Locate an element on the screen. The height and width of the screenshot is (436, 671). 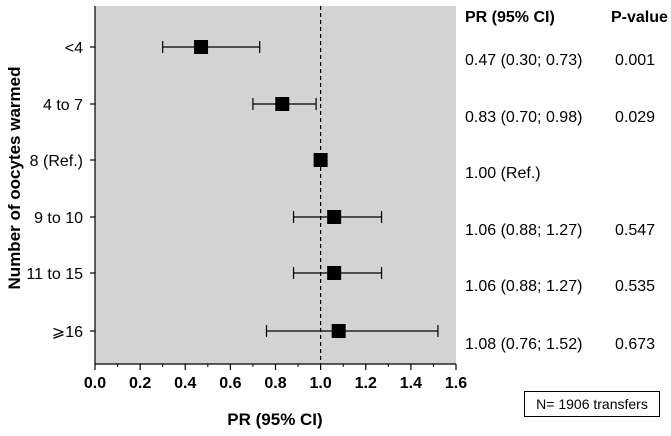
y-tick-label: ⩾16 is located at coordinates (67, 332).